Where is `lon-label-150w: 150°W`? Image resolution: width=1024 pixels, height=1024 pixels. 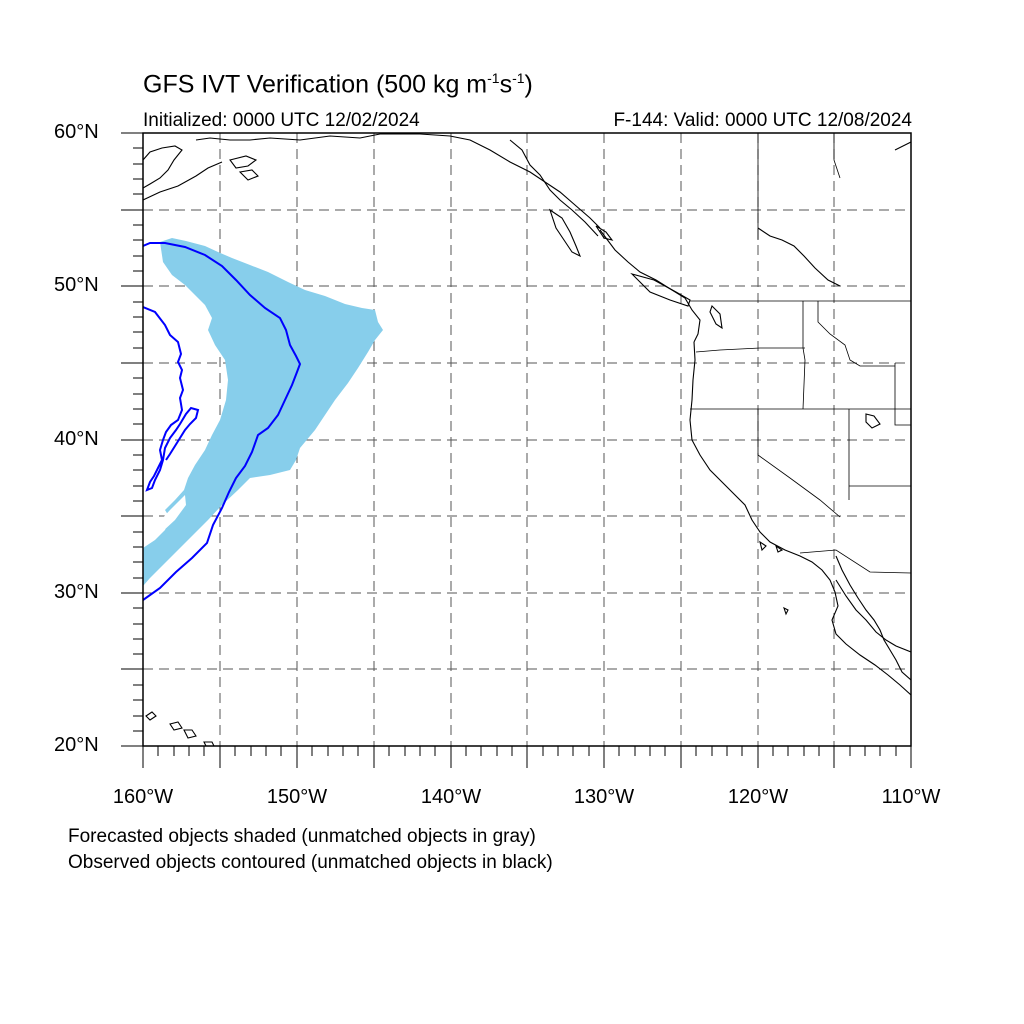
lon-label-150w: 150°W is located at coordinates (297, 797).